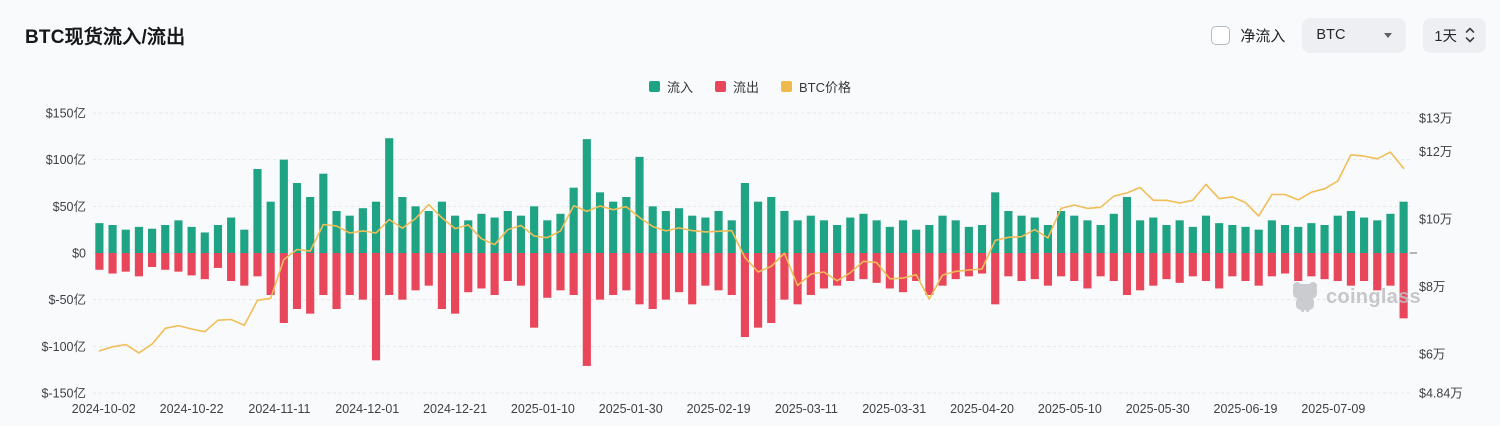 This screenshot has height=426, width=1500. Describe the element at coordinates (631, 409) in the screenshot. I see `svg-text: 2025-01-30` at that location.